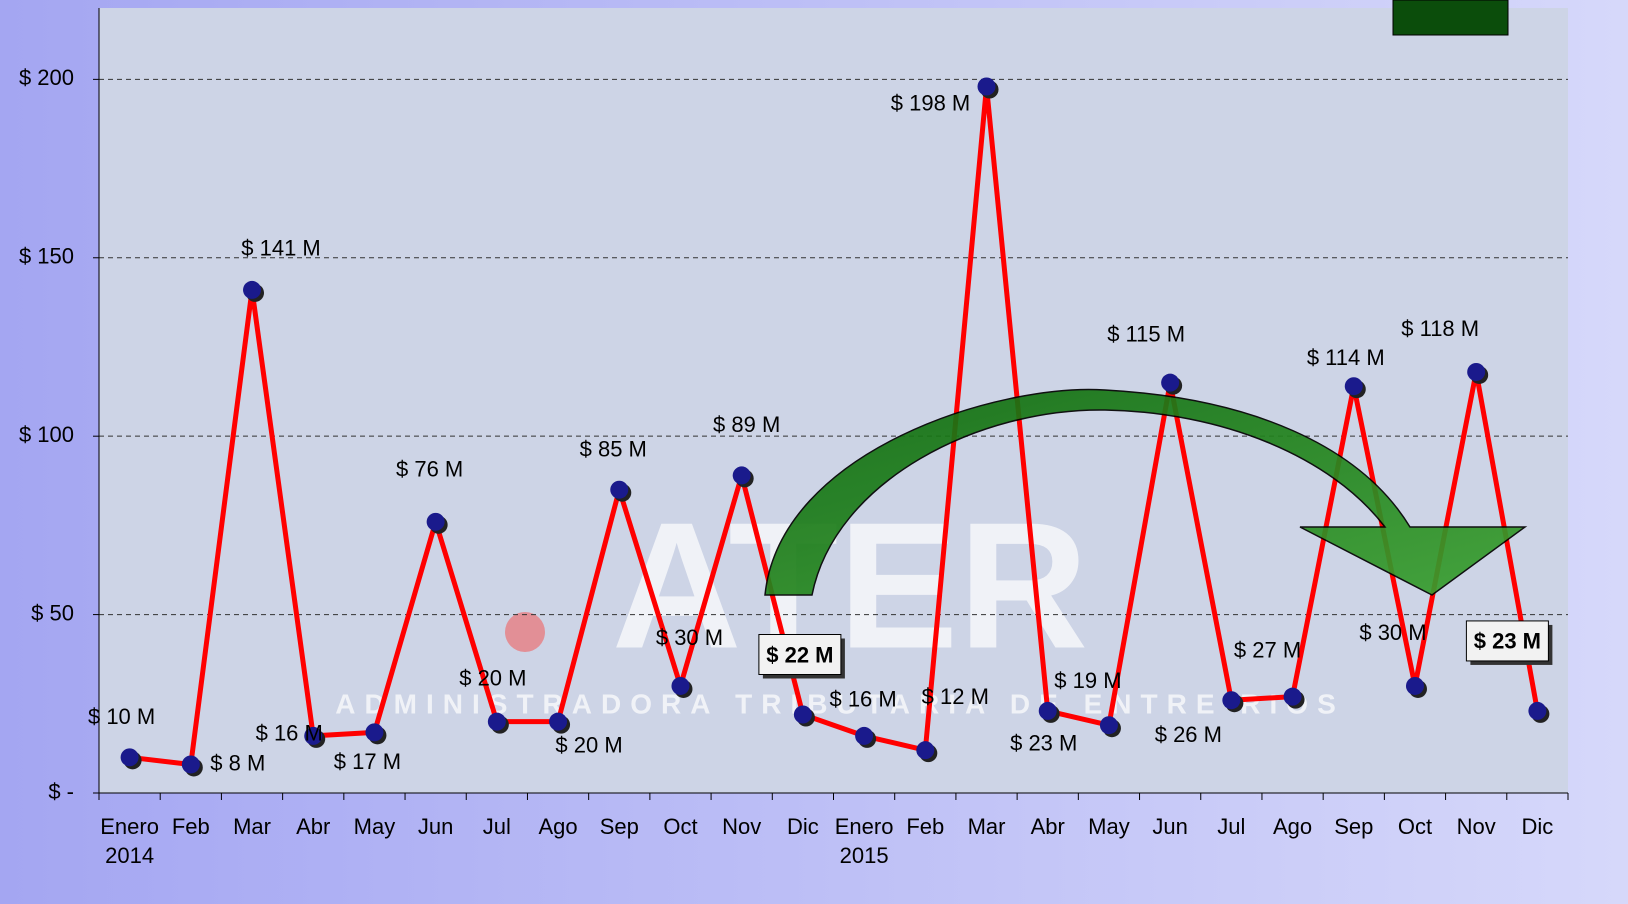 The image size is (1628, 904). What do you see at coordinates (955, 696) in the screenshot?
I see `value-label: $ 12 M` at bounding box center [955, 696].